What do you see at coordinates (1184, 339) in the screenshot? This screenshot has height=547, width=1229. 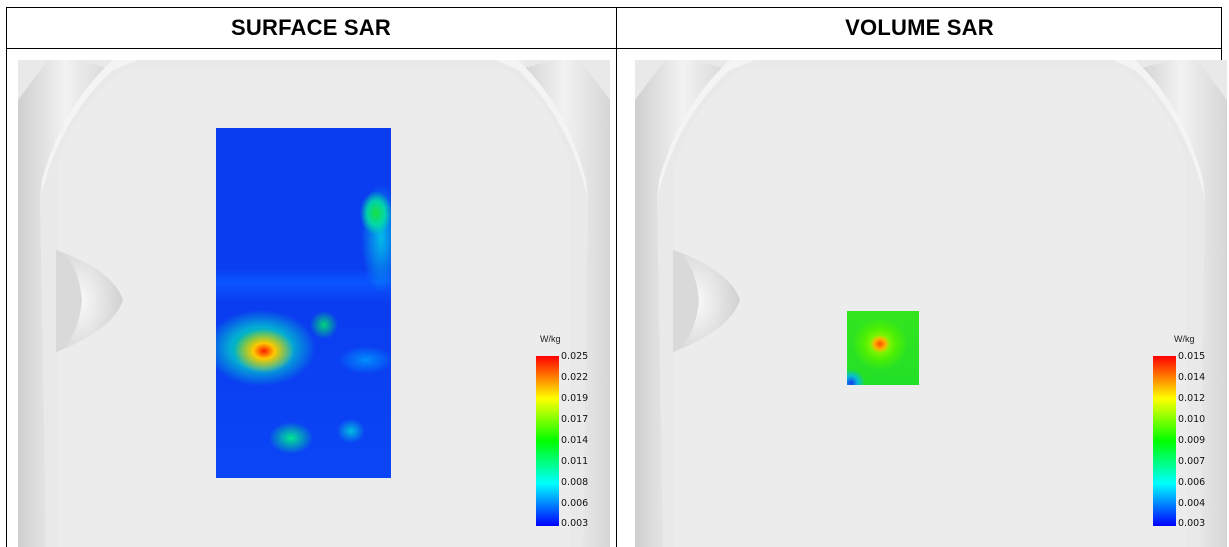 I see `volume-legend-unit: W/kg` at bounding box center [1184, 339].